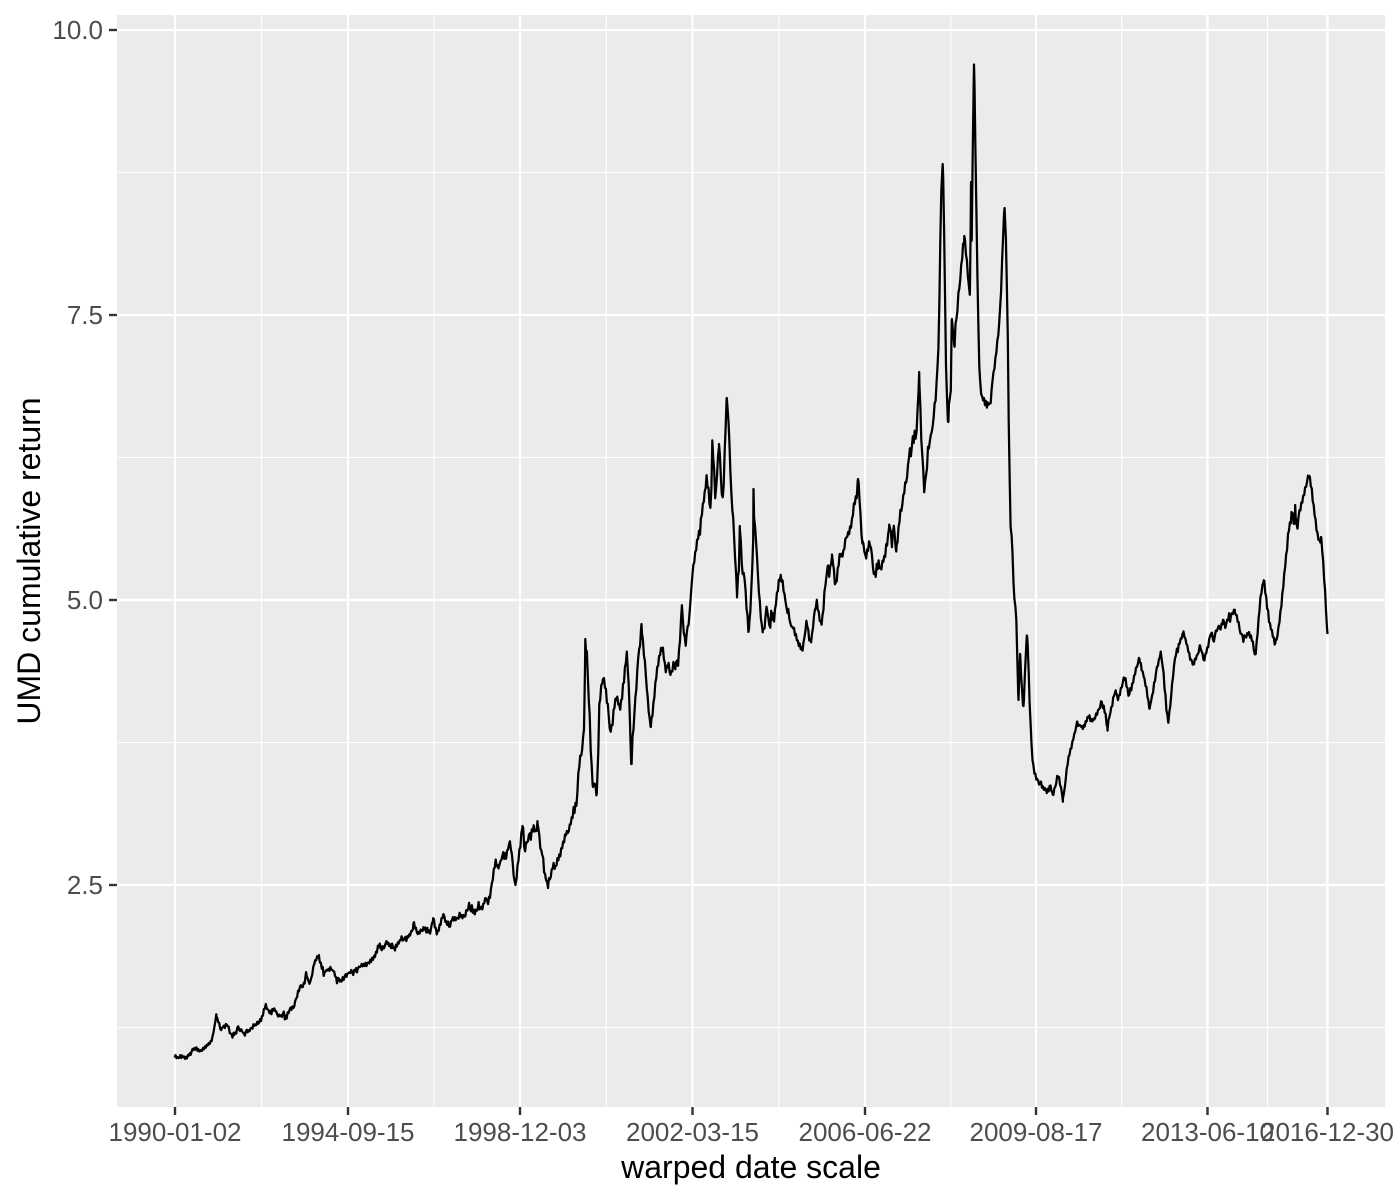 This screenshot has width=1400, height=1200. I want to click on svg-text: 2006-06-22, so click(865, 1132).